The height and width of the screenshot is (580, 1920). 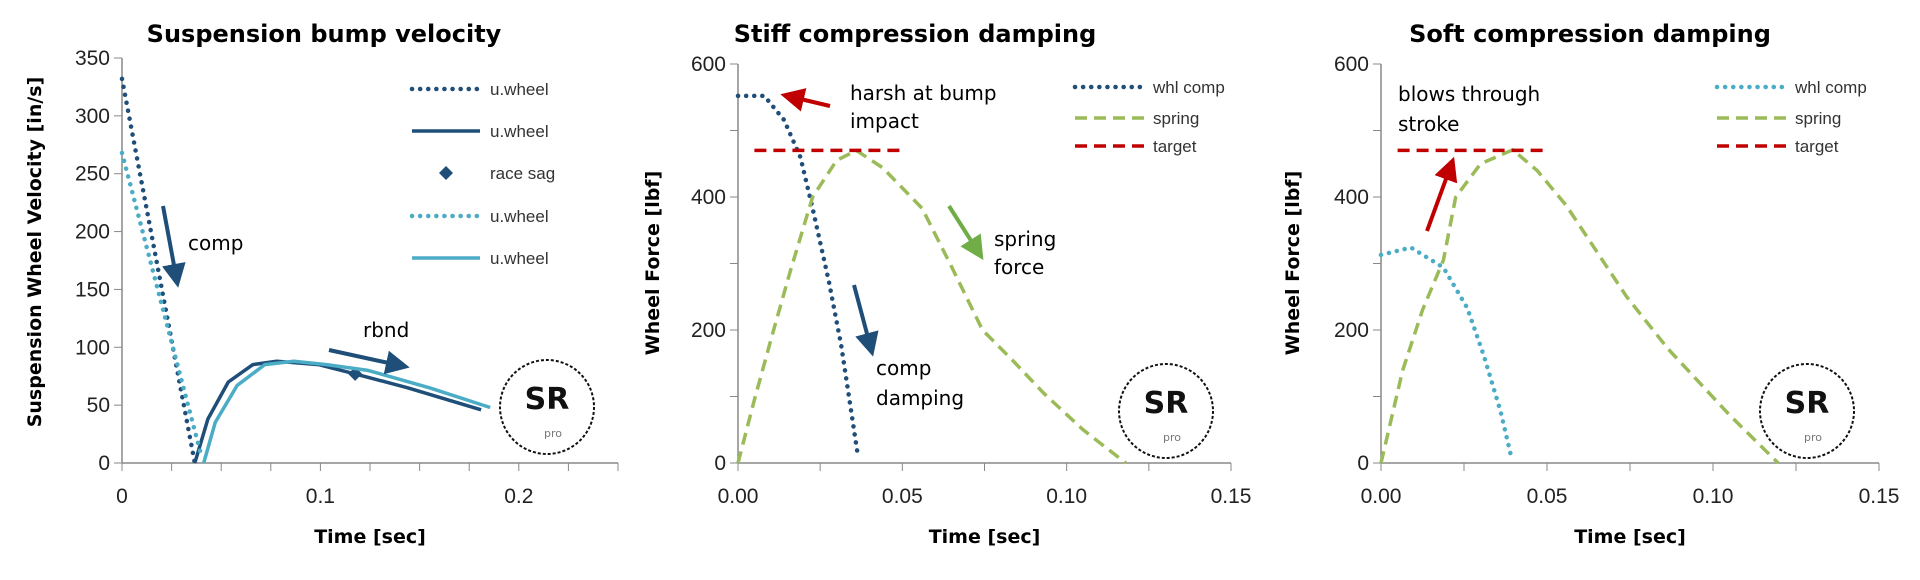 I want to click on annotation-force: force, so click(x=1019, y=267).